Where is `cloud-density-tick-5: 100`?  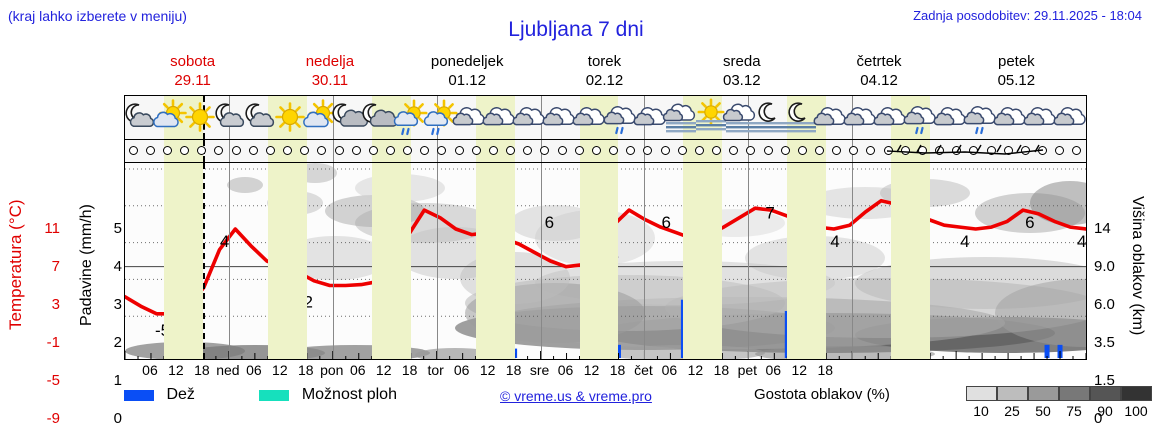
cloud-density-tick-5: 100 is located at coordinates (1136, 411).